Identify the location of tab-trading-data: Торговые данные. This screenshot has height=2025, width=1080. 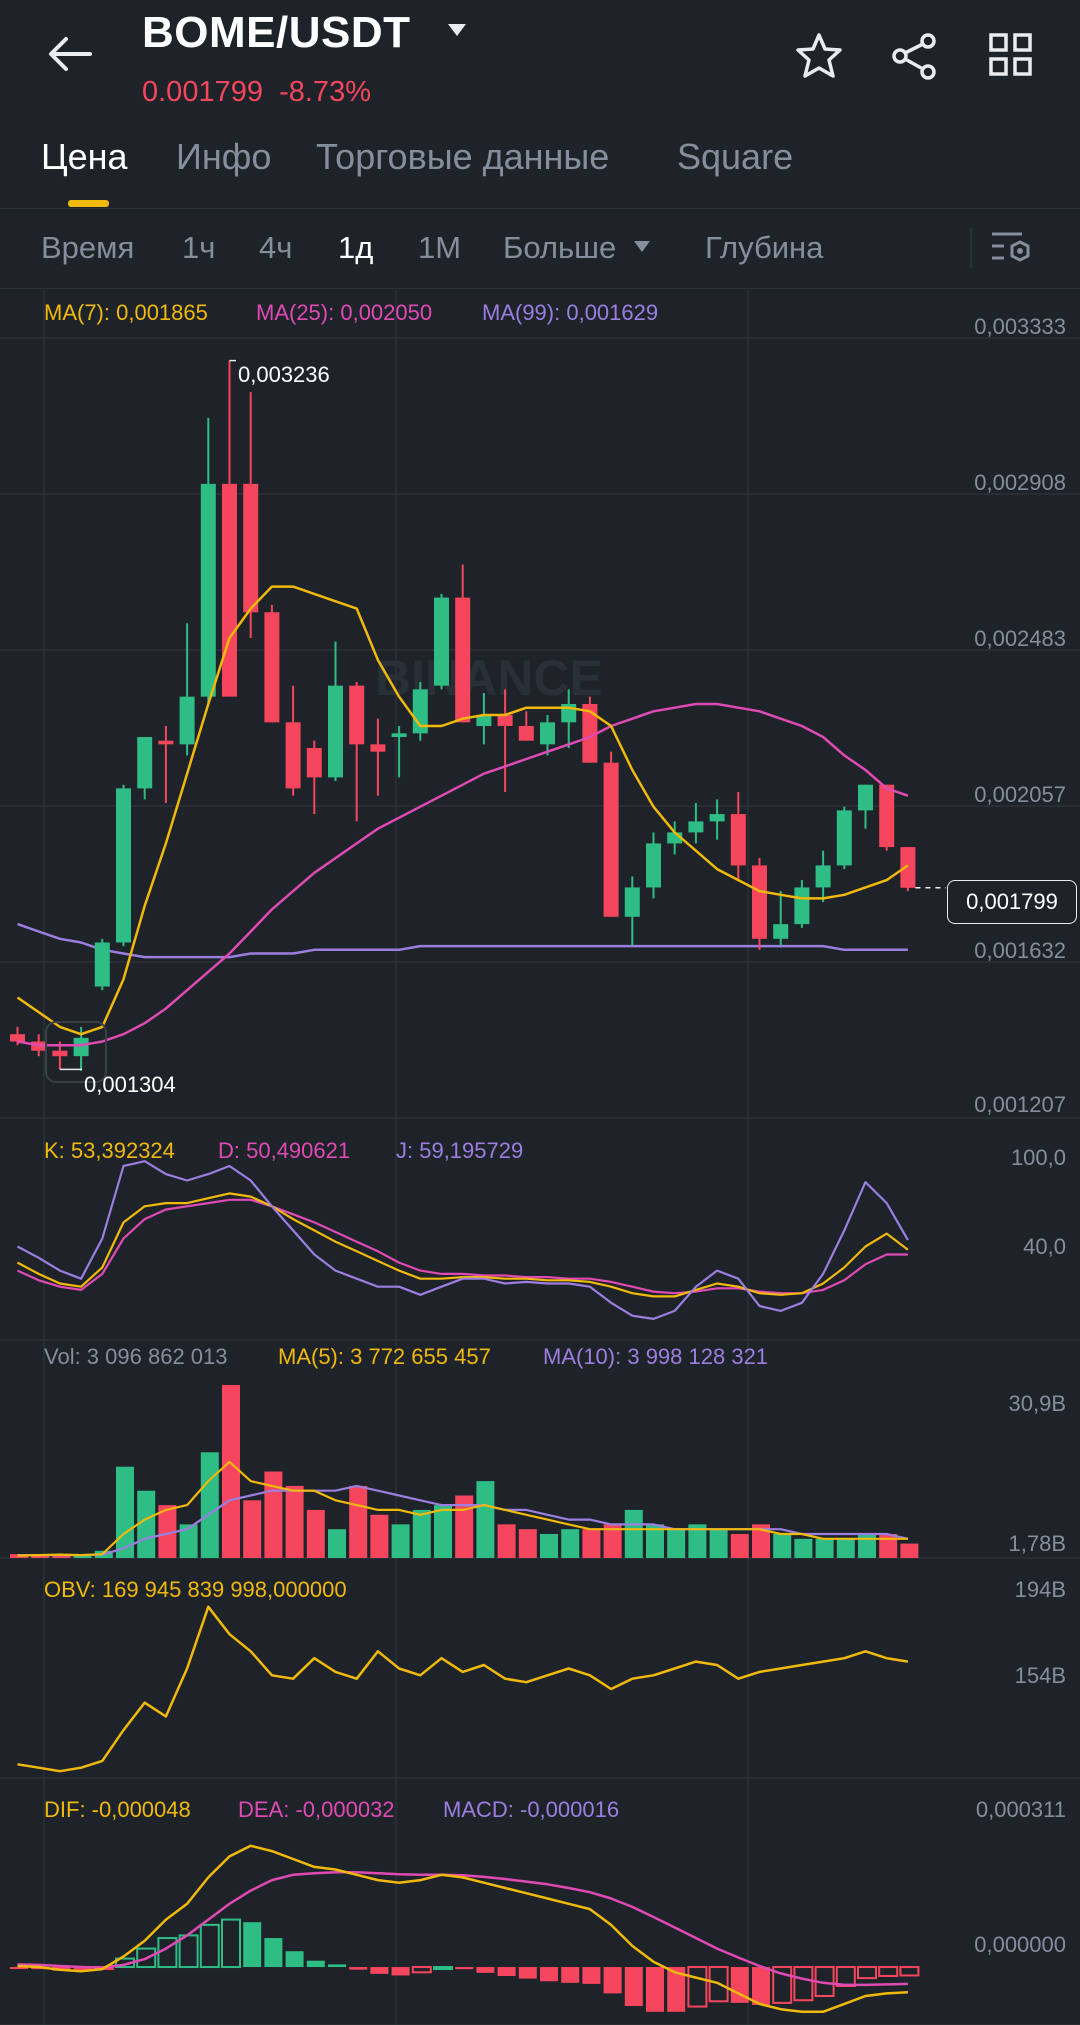
(463, 156).